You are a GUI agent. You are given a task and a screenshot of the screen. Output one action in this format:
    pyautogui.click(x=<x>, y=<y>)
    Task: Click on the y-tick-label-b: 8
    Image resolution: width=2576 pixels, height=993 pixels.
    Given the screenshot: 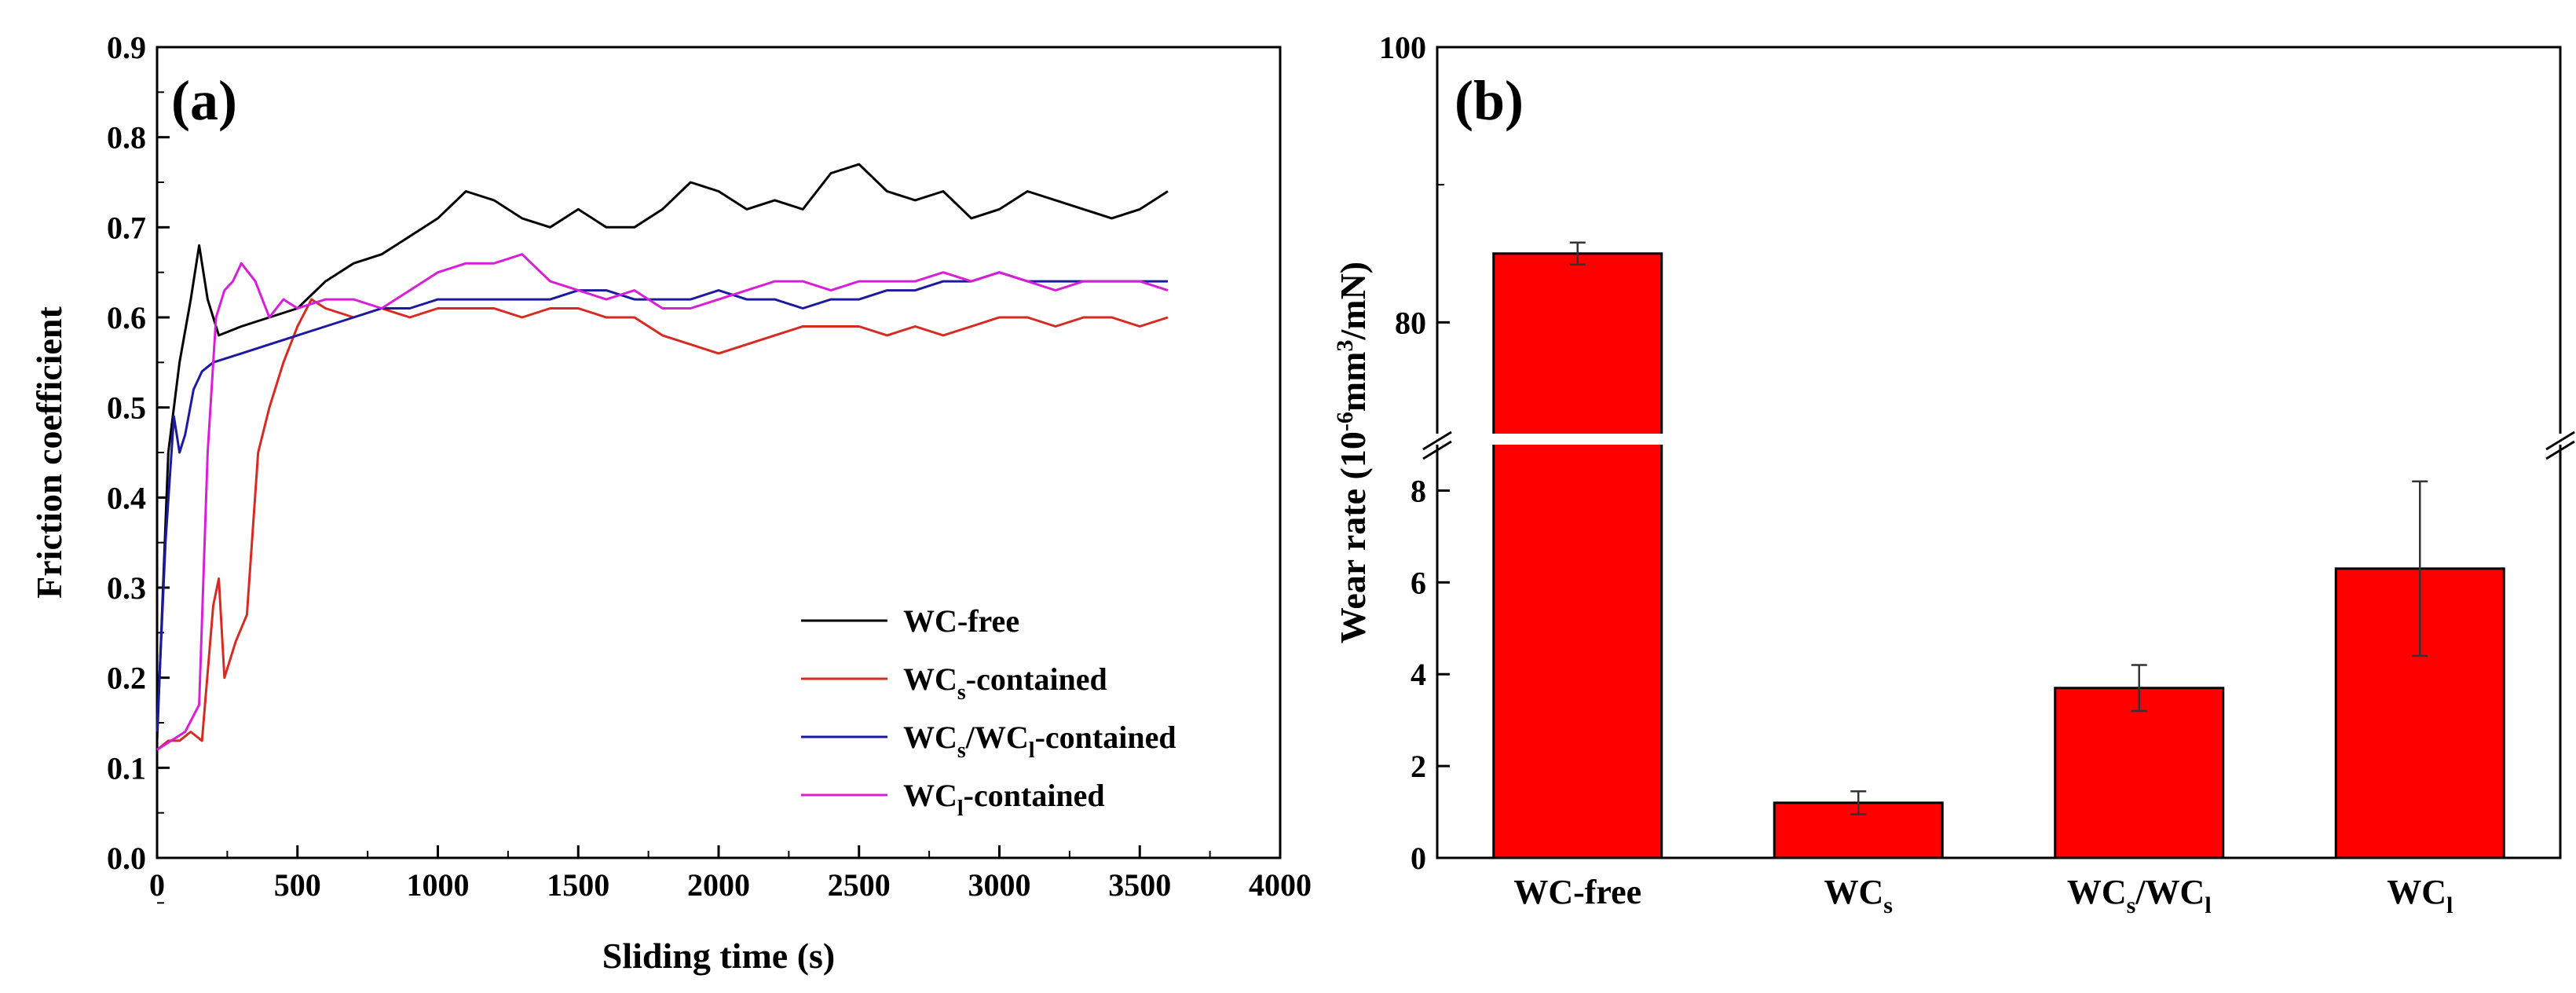 What is the action you would take?
    pyautogui.click(x=1419, y=490)
    